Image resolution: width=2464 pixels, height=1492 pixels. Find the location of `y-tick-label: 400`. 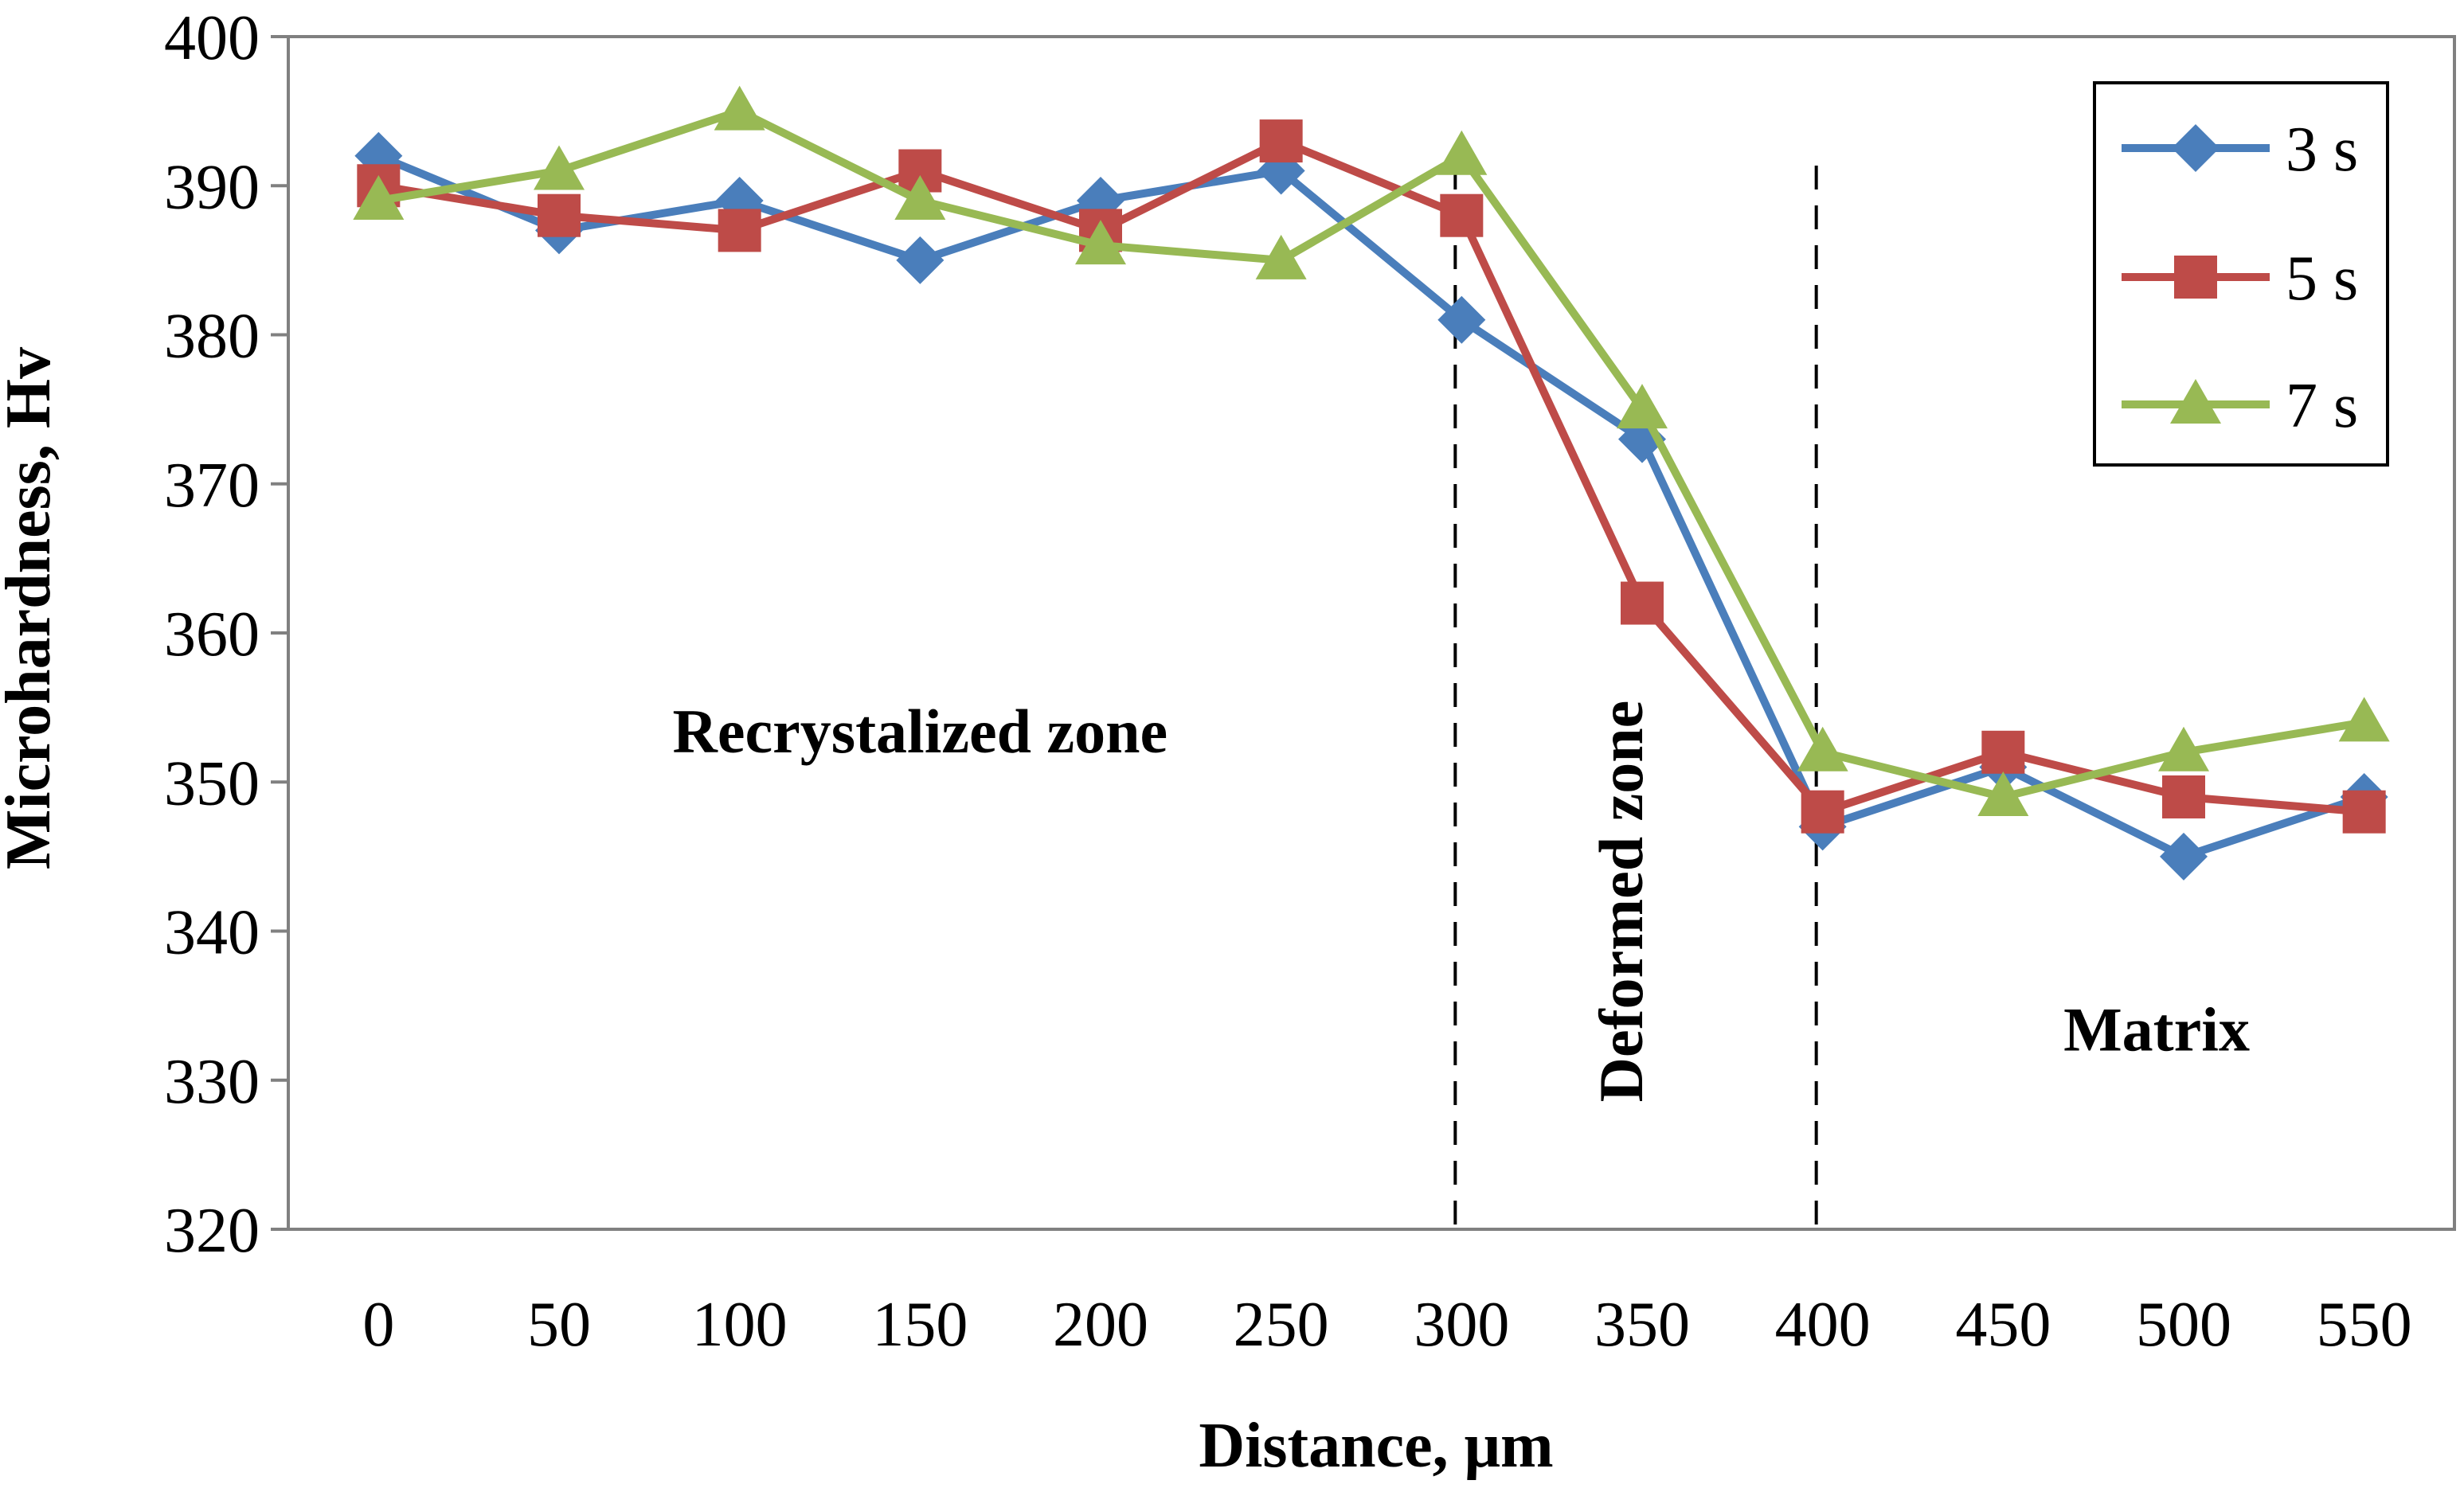

y-tick-label: 400 is located at coordinates (212, 38).